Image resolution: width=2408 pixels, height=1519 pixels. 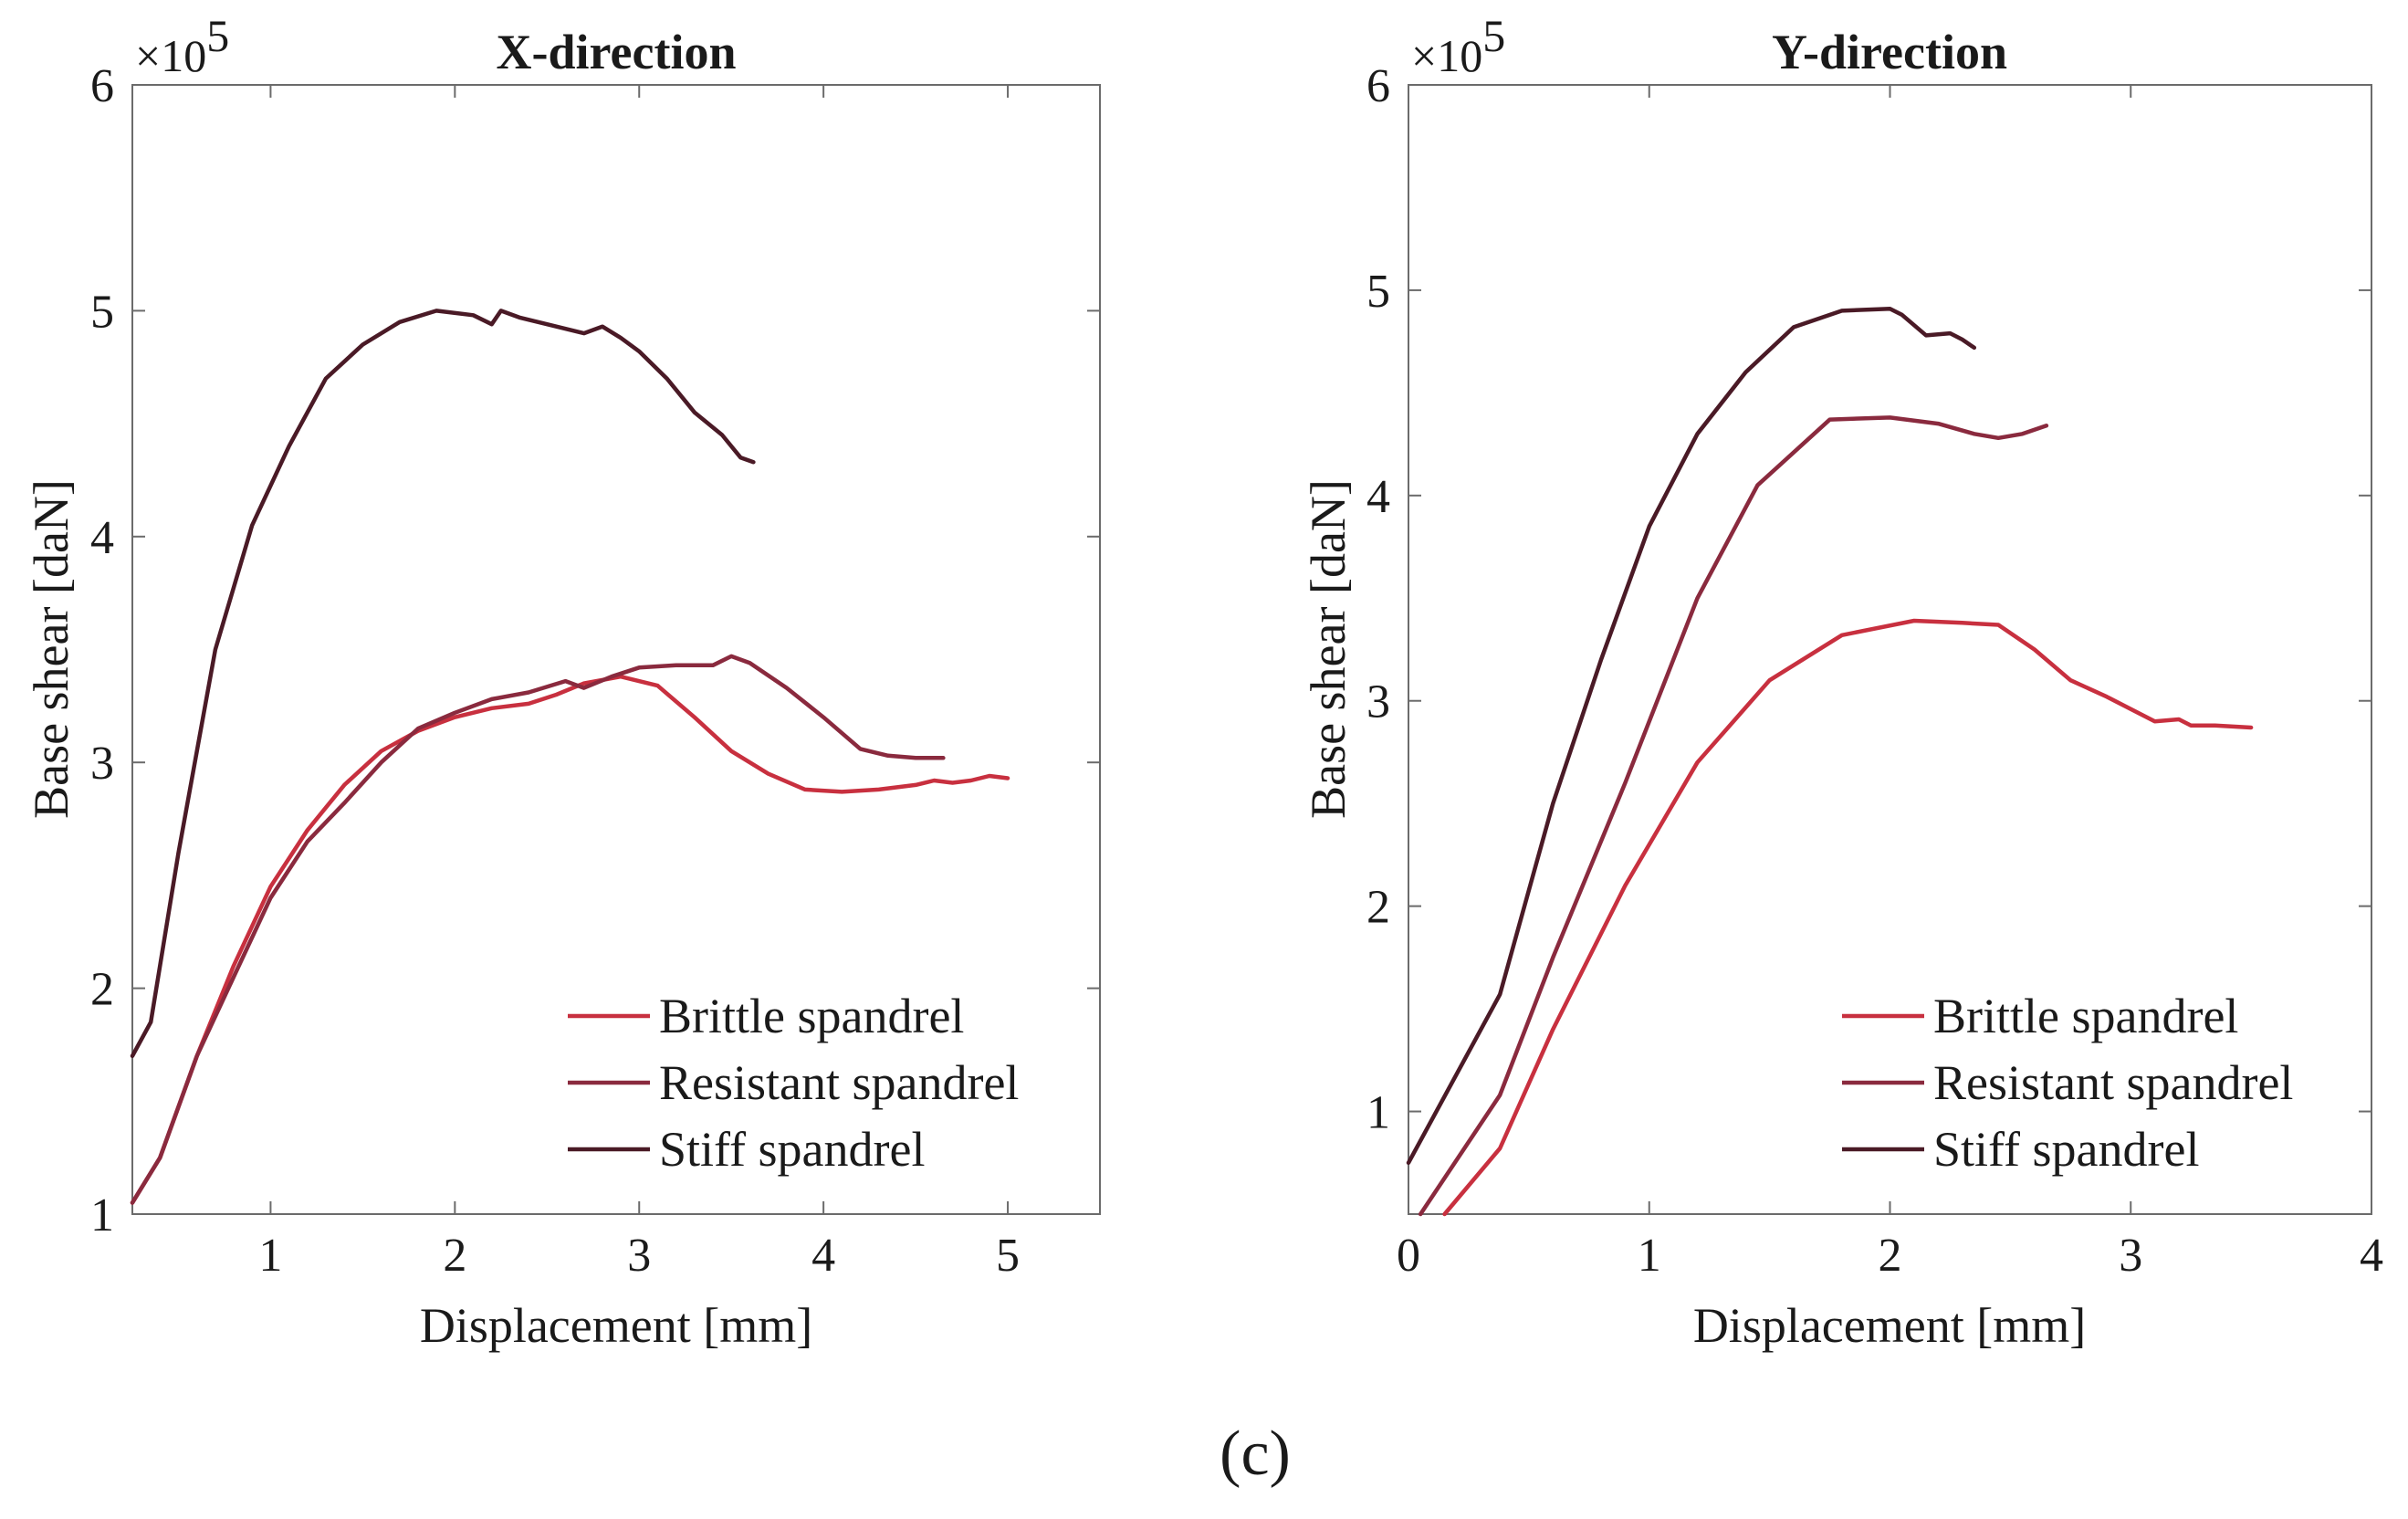 I want to click on legend-label-stiff-x: Stiff spandrel, so click(x=792, y=1149).